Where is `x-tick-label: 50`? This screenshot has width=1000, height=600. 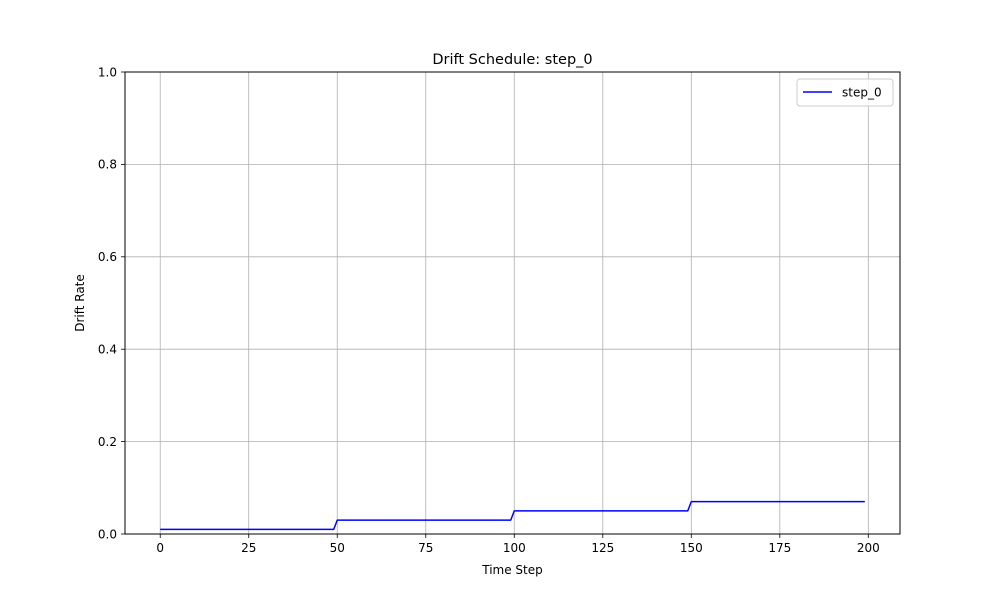
x-tick-label: 50 is located at coordinates (337, 548).